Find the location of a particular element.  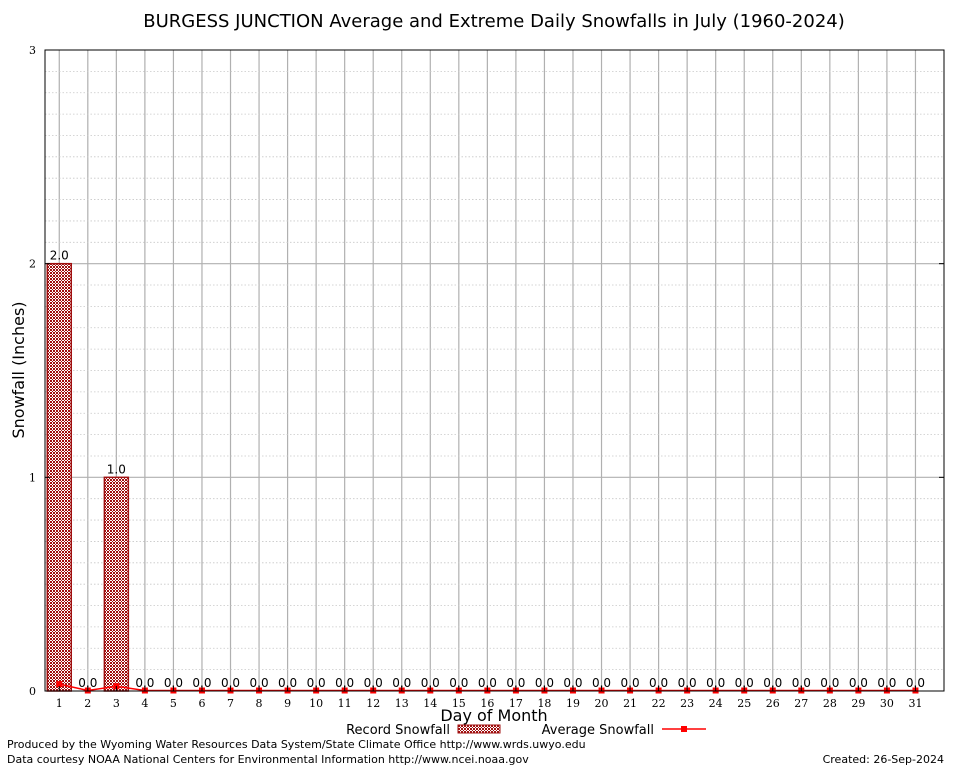

x-tick-label-day-19: 19 is located at coordinates (573, 703).